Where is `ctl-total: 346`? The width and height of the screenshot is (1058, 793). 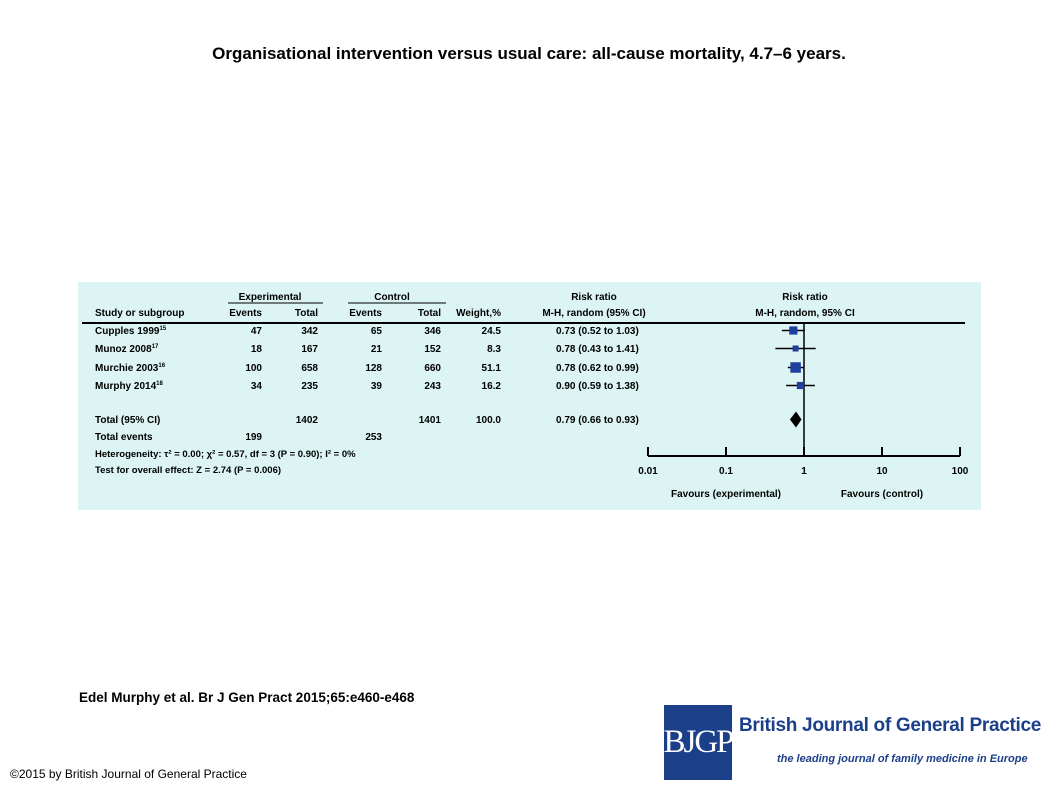 ctl-total: 346 is located at coordinates (432, 331).